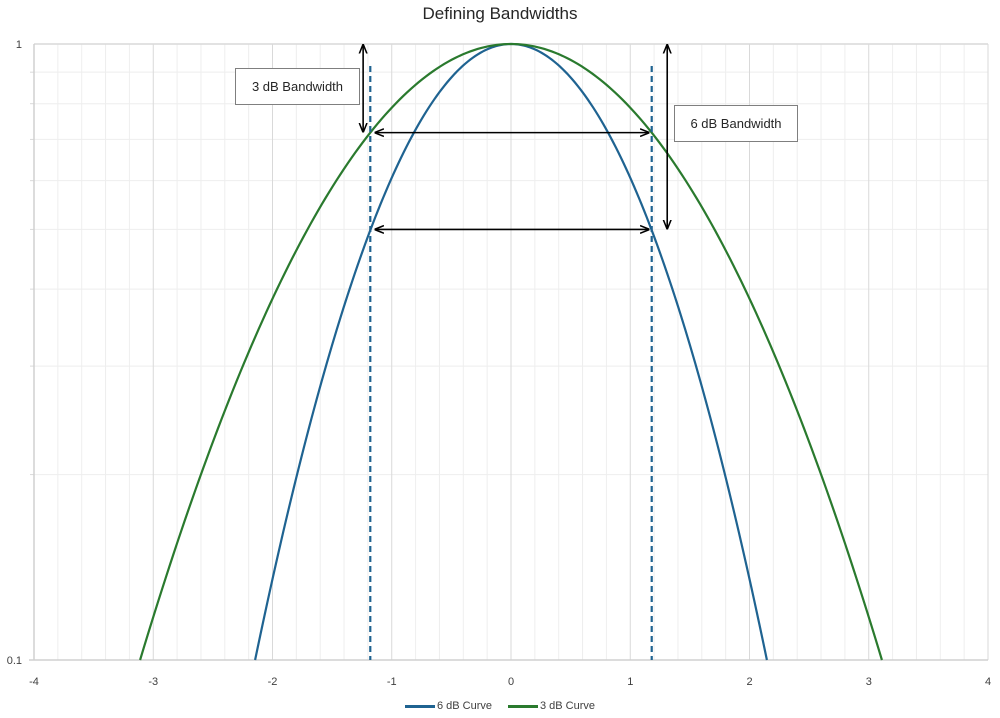 This screenshot has height=718, width=1000. What do you see at coordinates (500, 13) in the screenshot?
I see `chart-title: Defining Bandwidths` at bounding box center [500, 13].